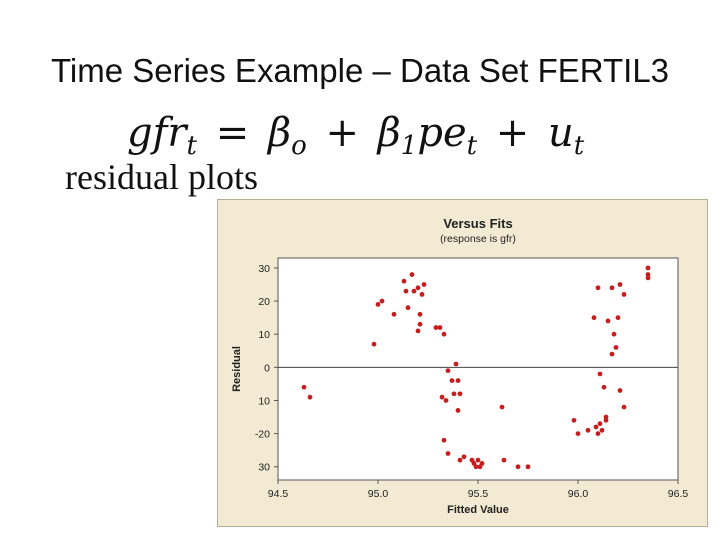  What do you see at coordinates (477, 223) in the screenshot?
I see `chart-title: Versus Fits` at bounding box center [477, 223].